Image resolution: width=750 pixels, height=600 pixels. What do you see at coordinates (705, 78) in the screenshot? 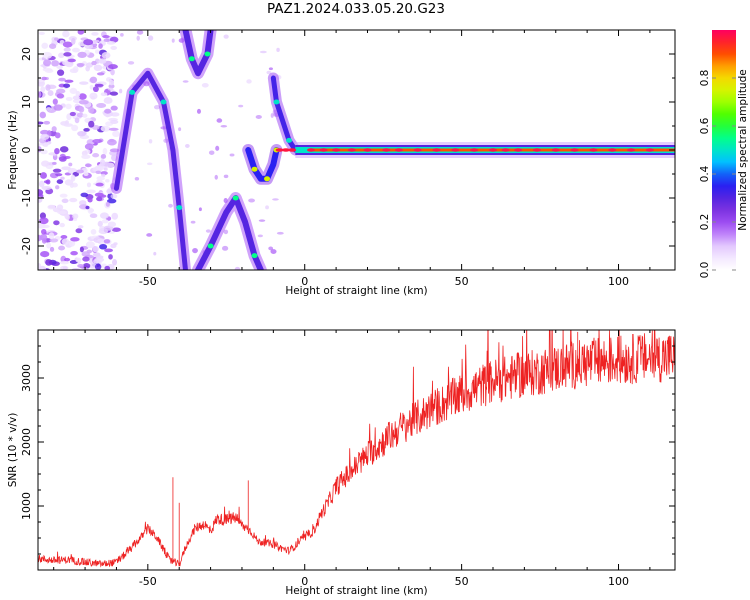
I see `colorbar-tick-label: 0.8` at bounding box center [705, 78].